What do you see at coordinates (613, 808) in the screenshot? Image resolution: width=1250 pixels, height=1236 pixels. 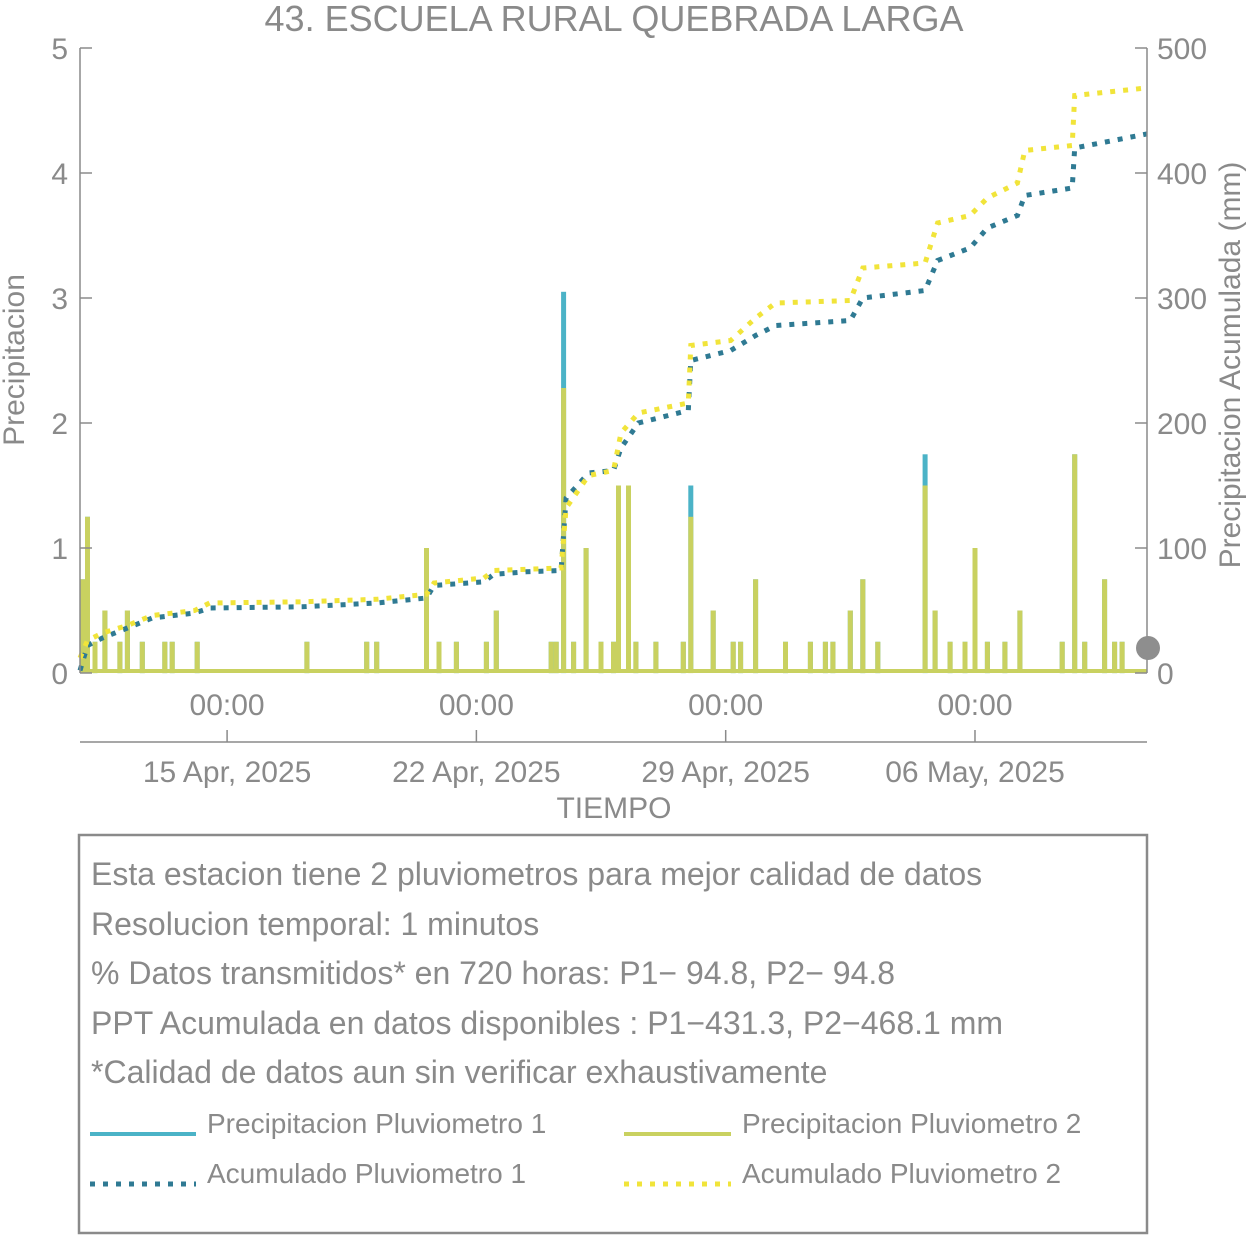 I see `x-axis-label: TIEMPO` at bounding box center [613, 808].